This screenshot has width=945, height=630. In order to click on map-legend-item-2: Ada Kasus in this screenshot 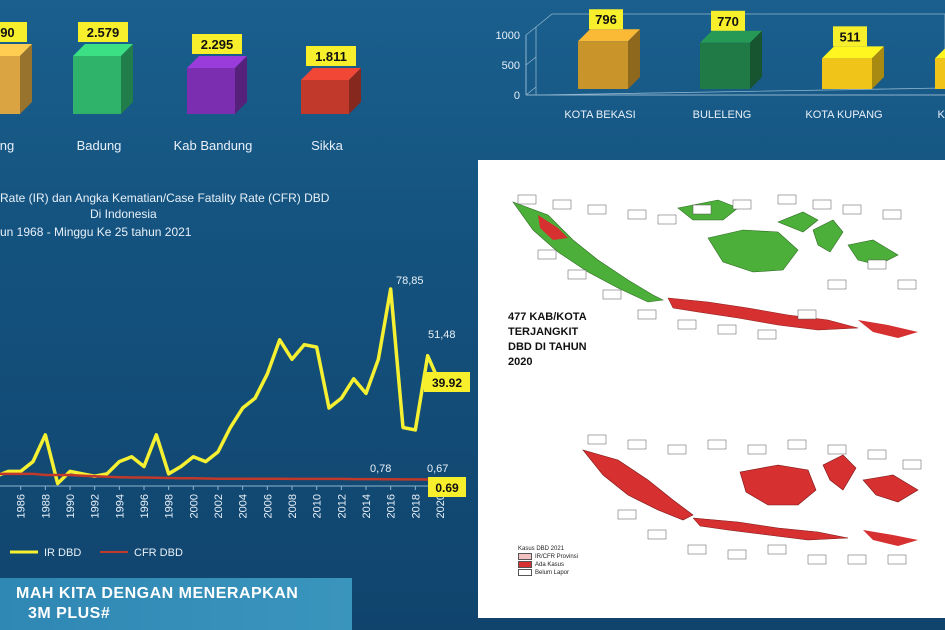, I will do `click(548, 565)`.